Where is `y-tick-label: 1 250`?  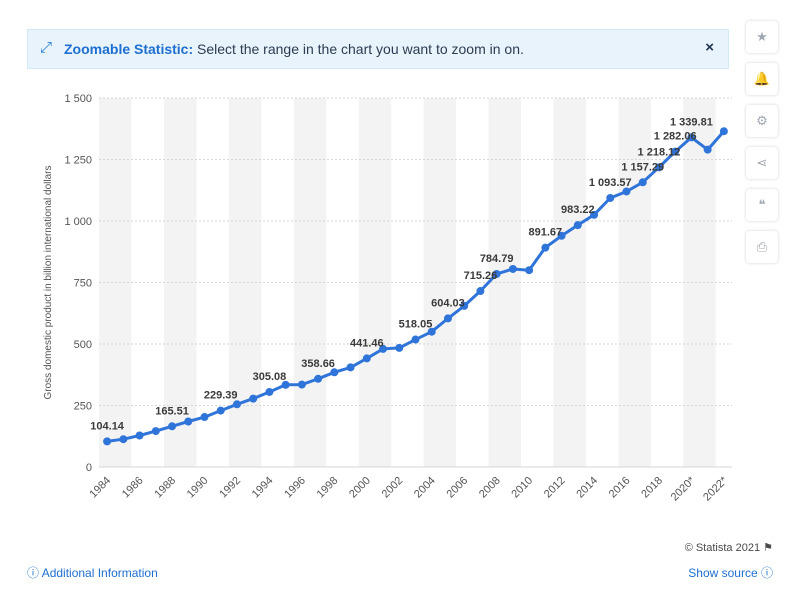 y-tick-label: 1 250 is located at coordinates (78, 161).